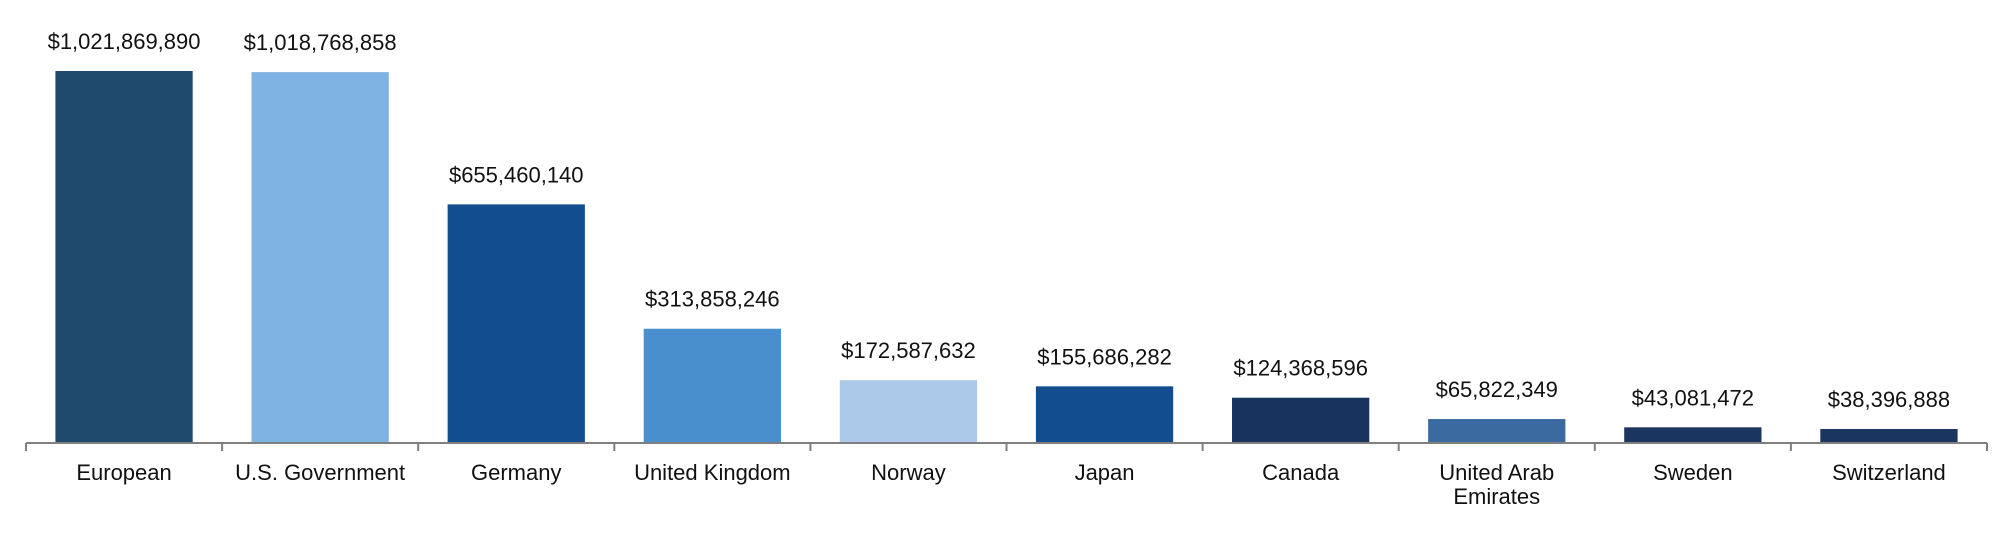 This screenshot has width=2000, height=536. Describe the element at coordinates (124, 41) in the screenshot. I see `value-label: $1,021,869,890` at that location.